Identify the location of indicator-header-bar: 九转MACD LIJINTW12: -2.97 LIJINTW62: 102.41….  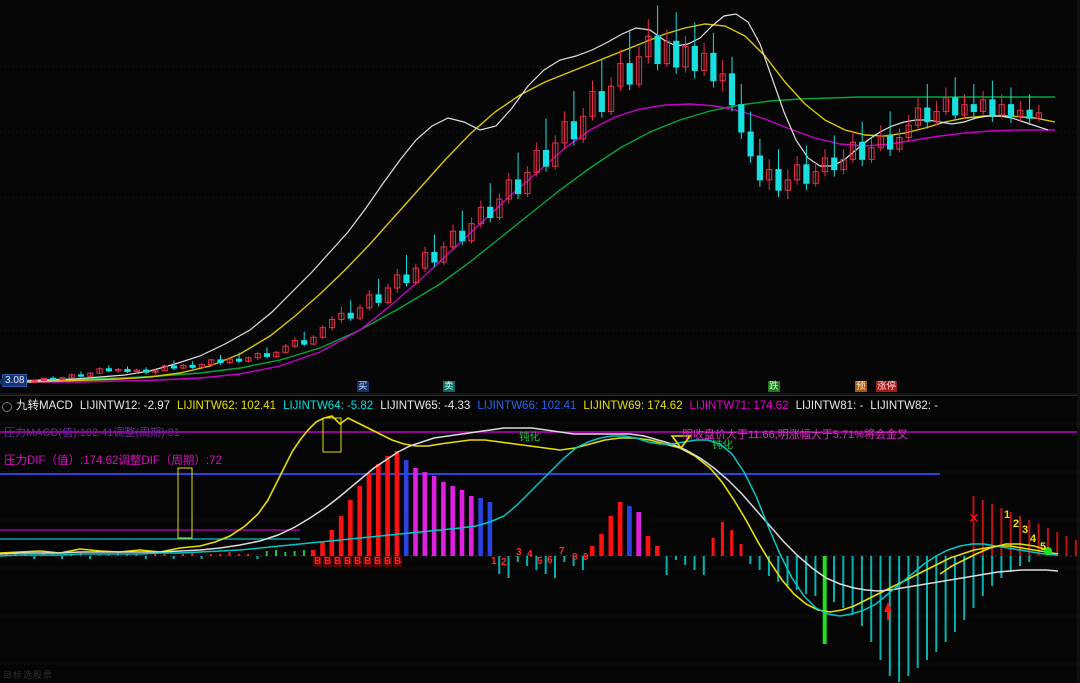
(540, 406).